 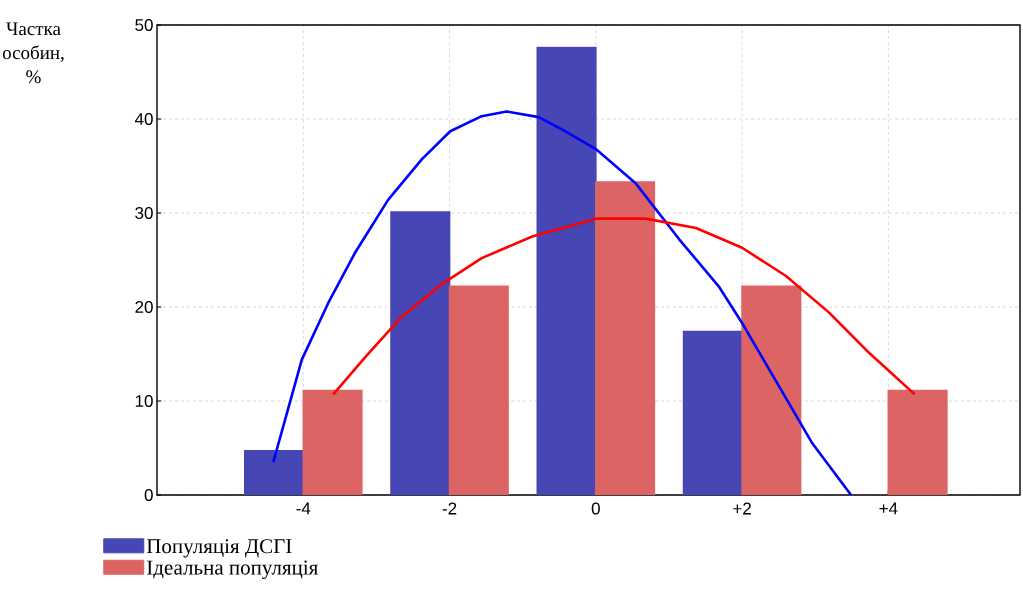 What do you see at coordinates (232, 569) in the screenshot?
I see `legend-label: Ідеальна популяція` at bounding box center [232, 569].